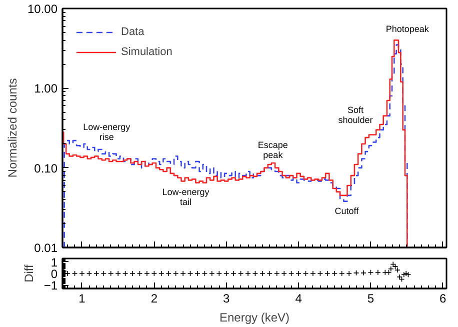 The width and height of the screenshot is (458, 327). What do you see at coordinates (226, 299) in the screenshot?
I see `x-tick-label: 3` at bounding box center [226, 299].